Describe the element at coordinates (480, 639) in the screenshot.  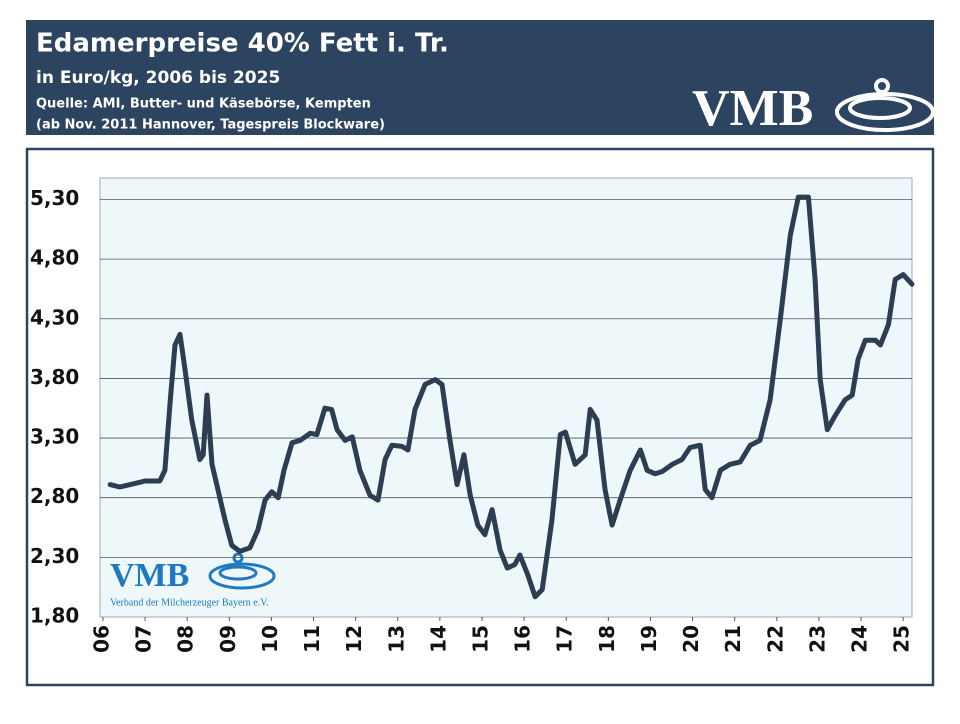
I see `x-tick-label: 15` at that location.